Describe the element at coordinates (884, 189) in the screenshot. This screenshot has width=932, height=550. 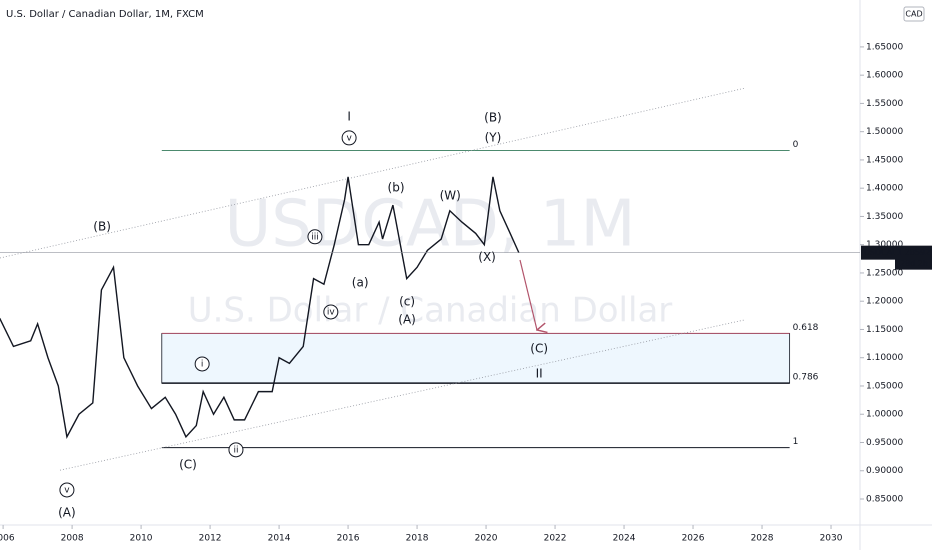
I see `y-tick-label: 1.40000` at that location.